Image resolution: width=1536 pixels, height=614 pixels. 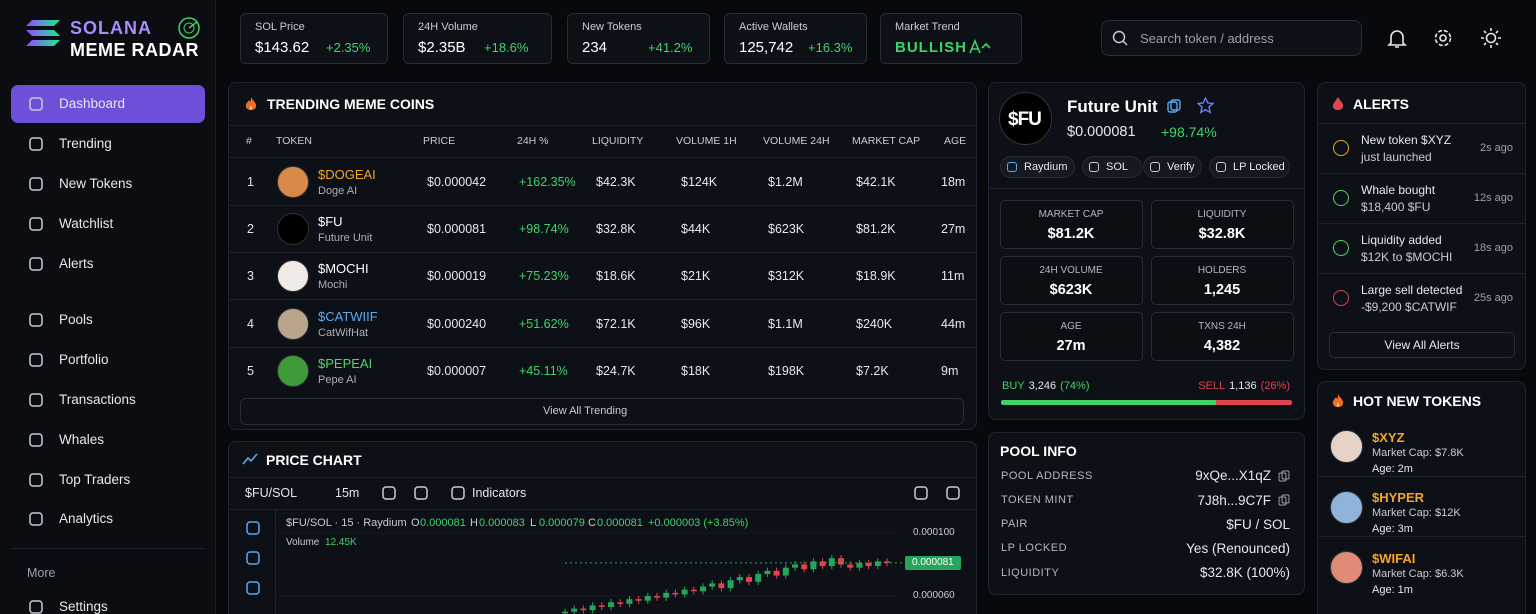 I want to click on stat-label: Active Wallets, so click(x=773, y=26).